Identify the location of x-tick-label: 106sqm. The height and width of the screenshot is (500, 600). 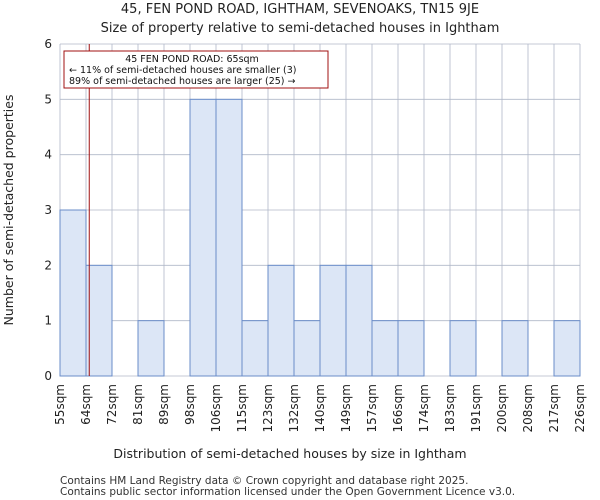
(216, 408).